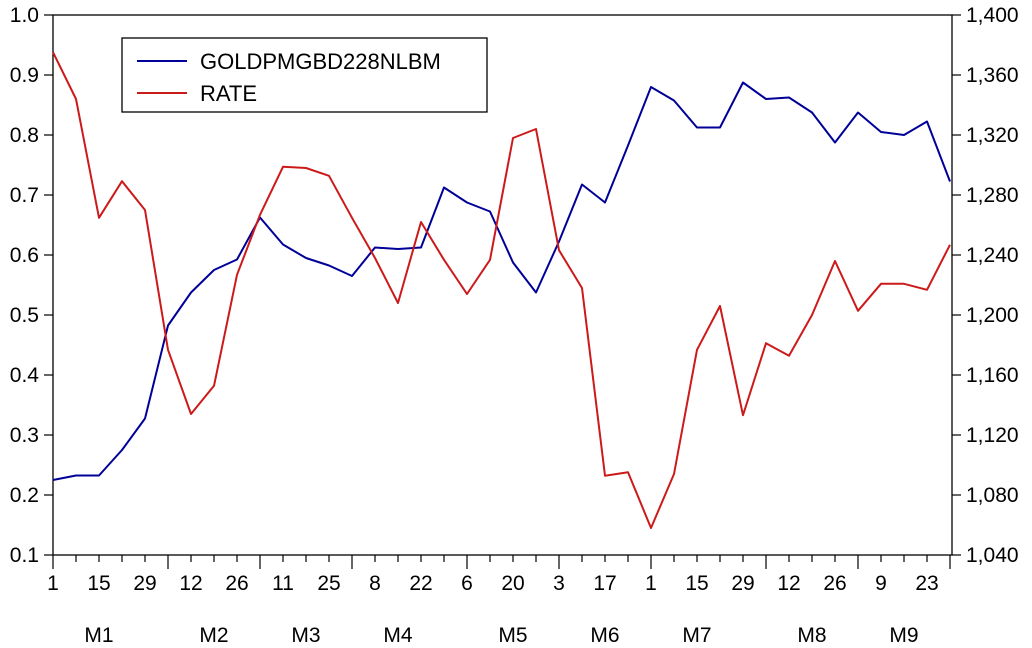  I want to click on x-tick-label: 20, so click(512, 583).